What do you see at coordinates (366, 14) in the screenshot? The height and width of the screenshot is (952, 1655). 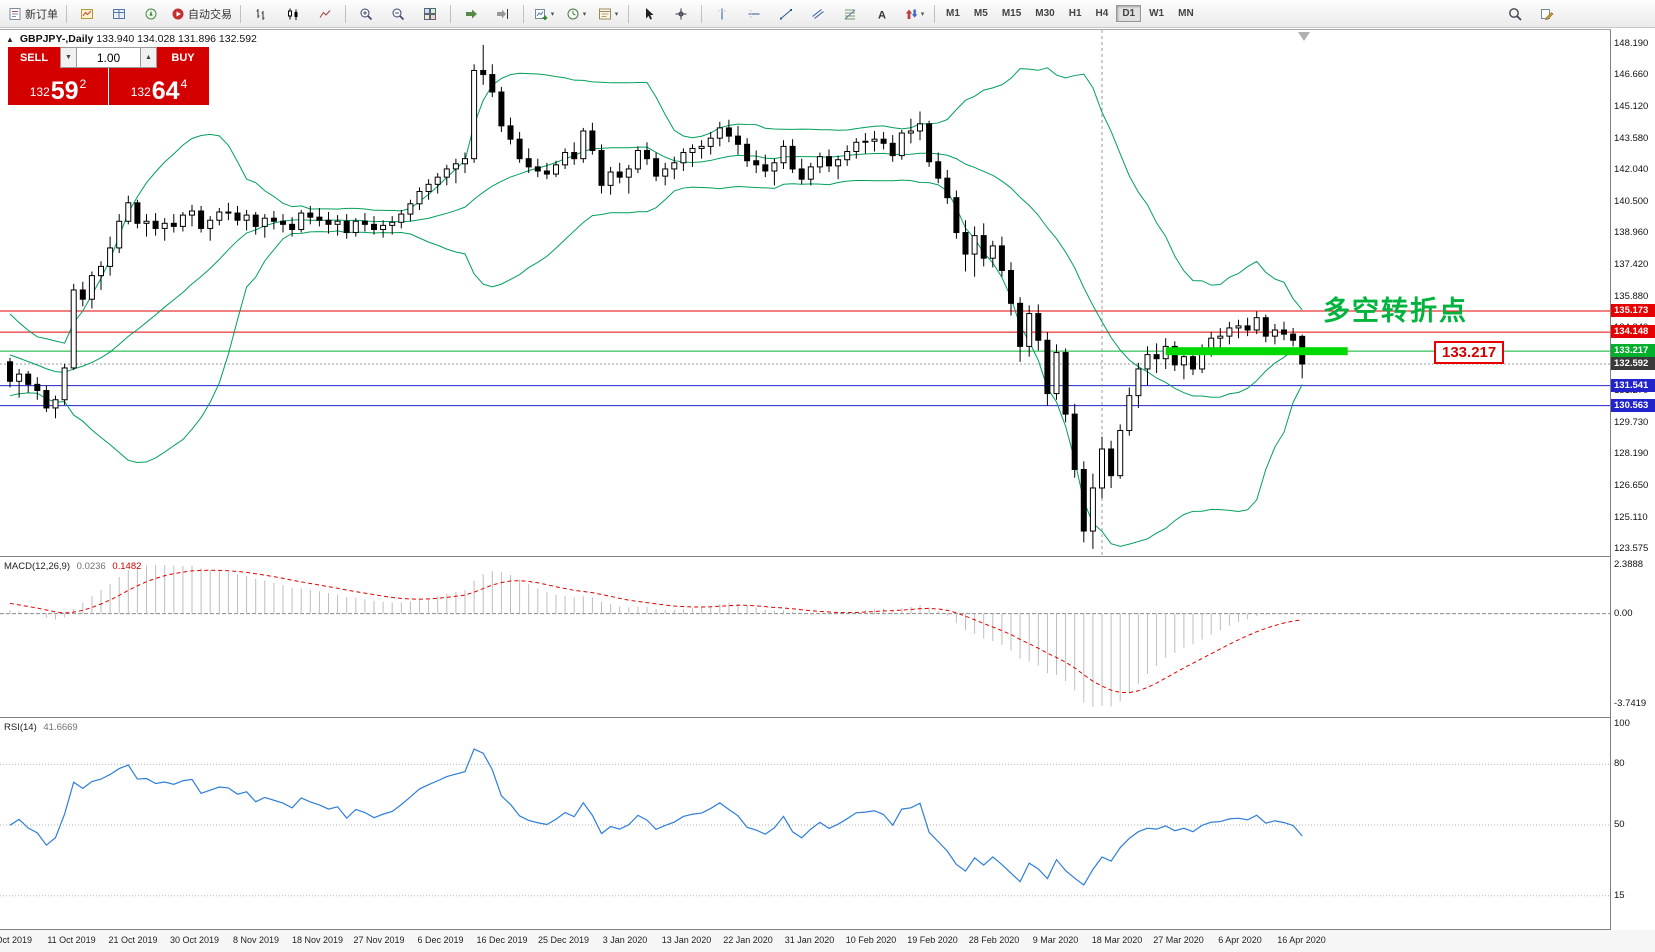 I see `zoom-in-button` at bounding box center [366, 14].